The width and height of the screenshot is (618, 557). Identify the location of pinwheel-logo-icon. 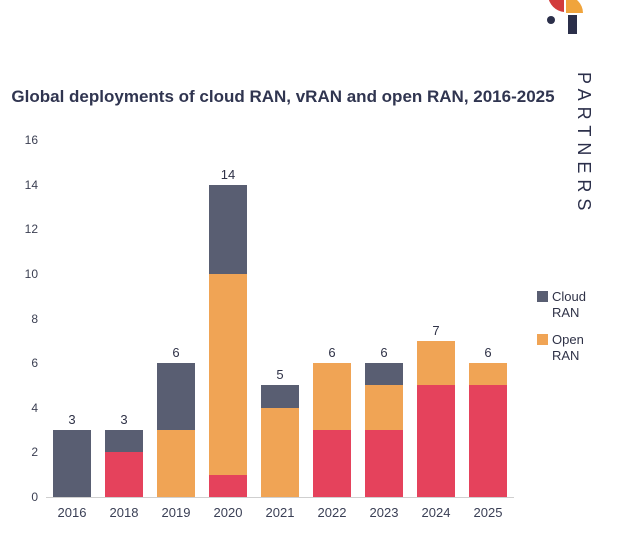
(565, 17).